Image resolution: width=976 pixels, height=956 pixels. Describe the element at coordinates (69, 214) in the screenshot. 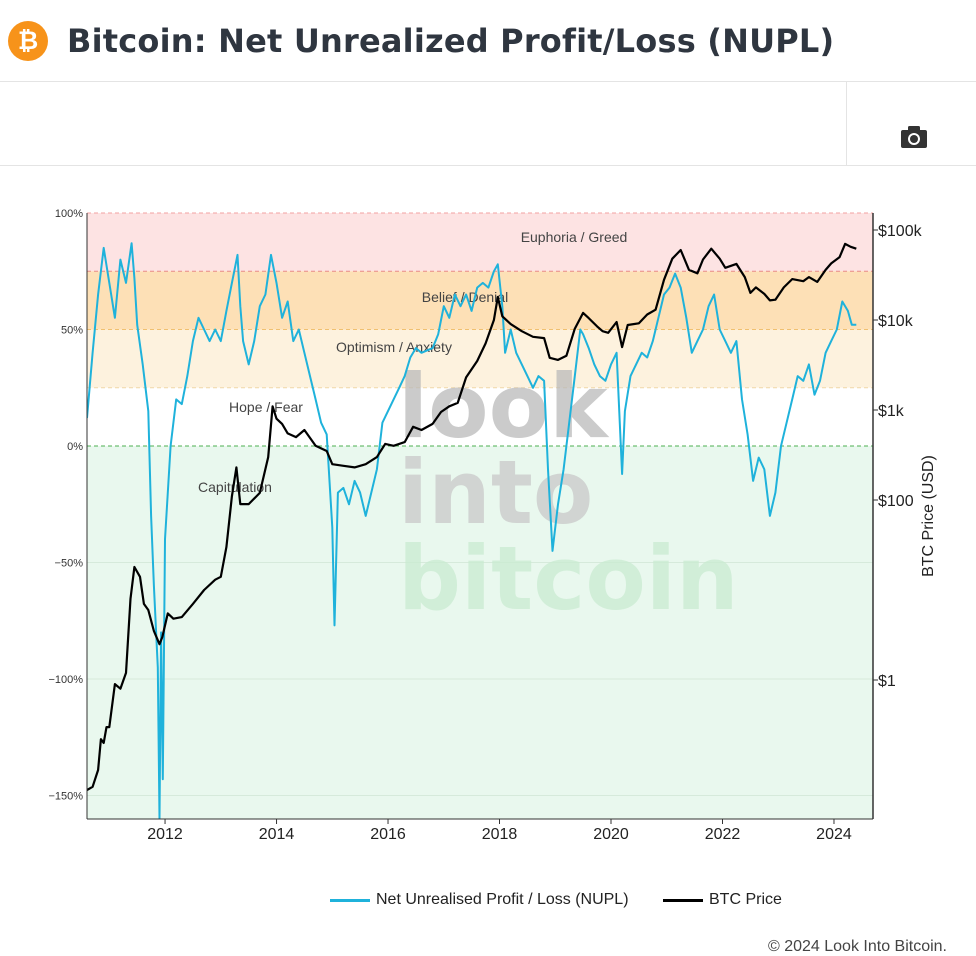

I see `y-tick-label: 100%` at that location.